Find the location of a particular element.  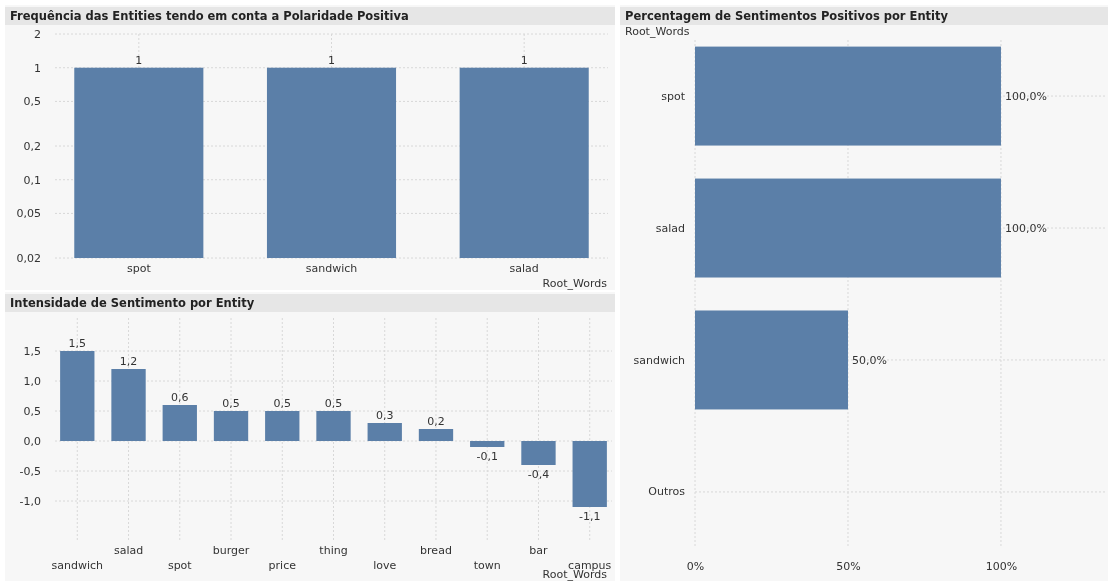

data-label: 50,0% is located at coordinates (869, 360).